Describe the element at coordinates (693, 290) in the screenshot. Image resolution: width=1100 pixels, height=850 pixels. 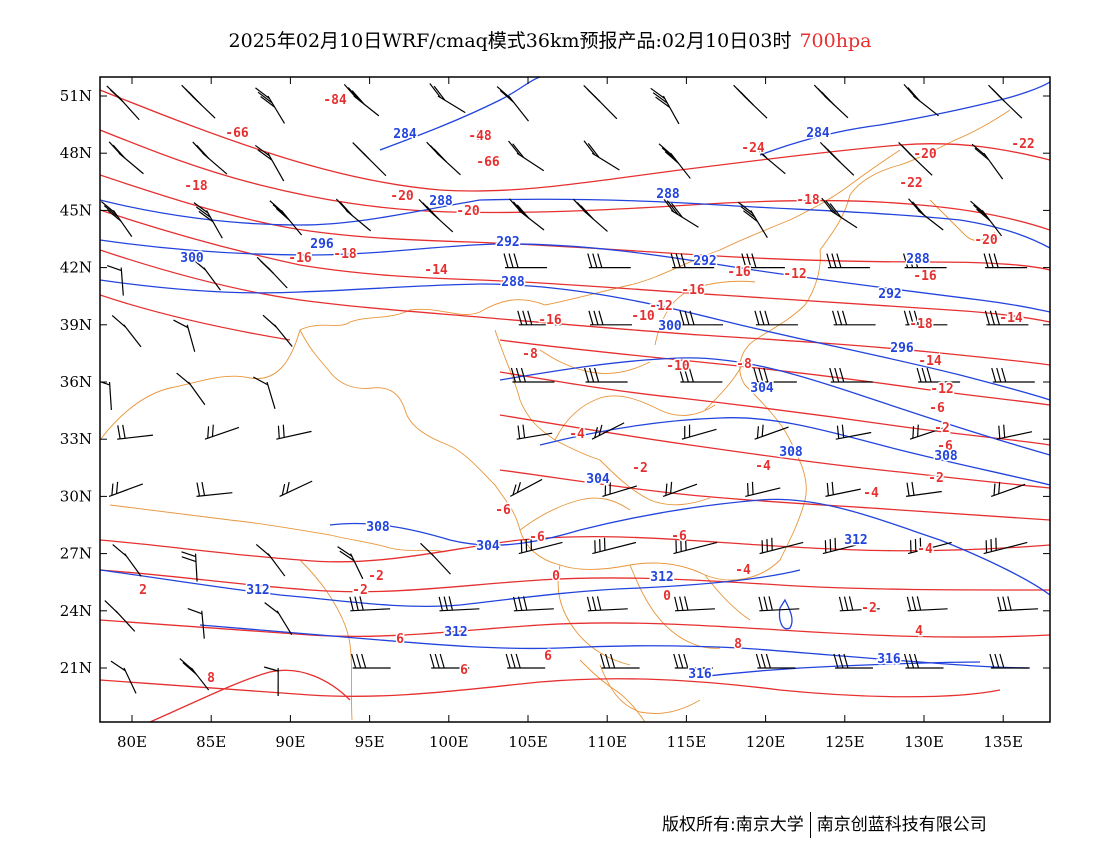
I see `temperature-label: -16` at that location.